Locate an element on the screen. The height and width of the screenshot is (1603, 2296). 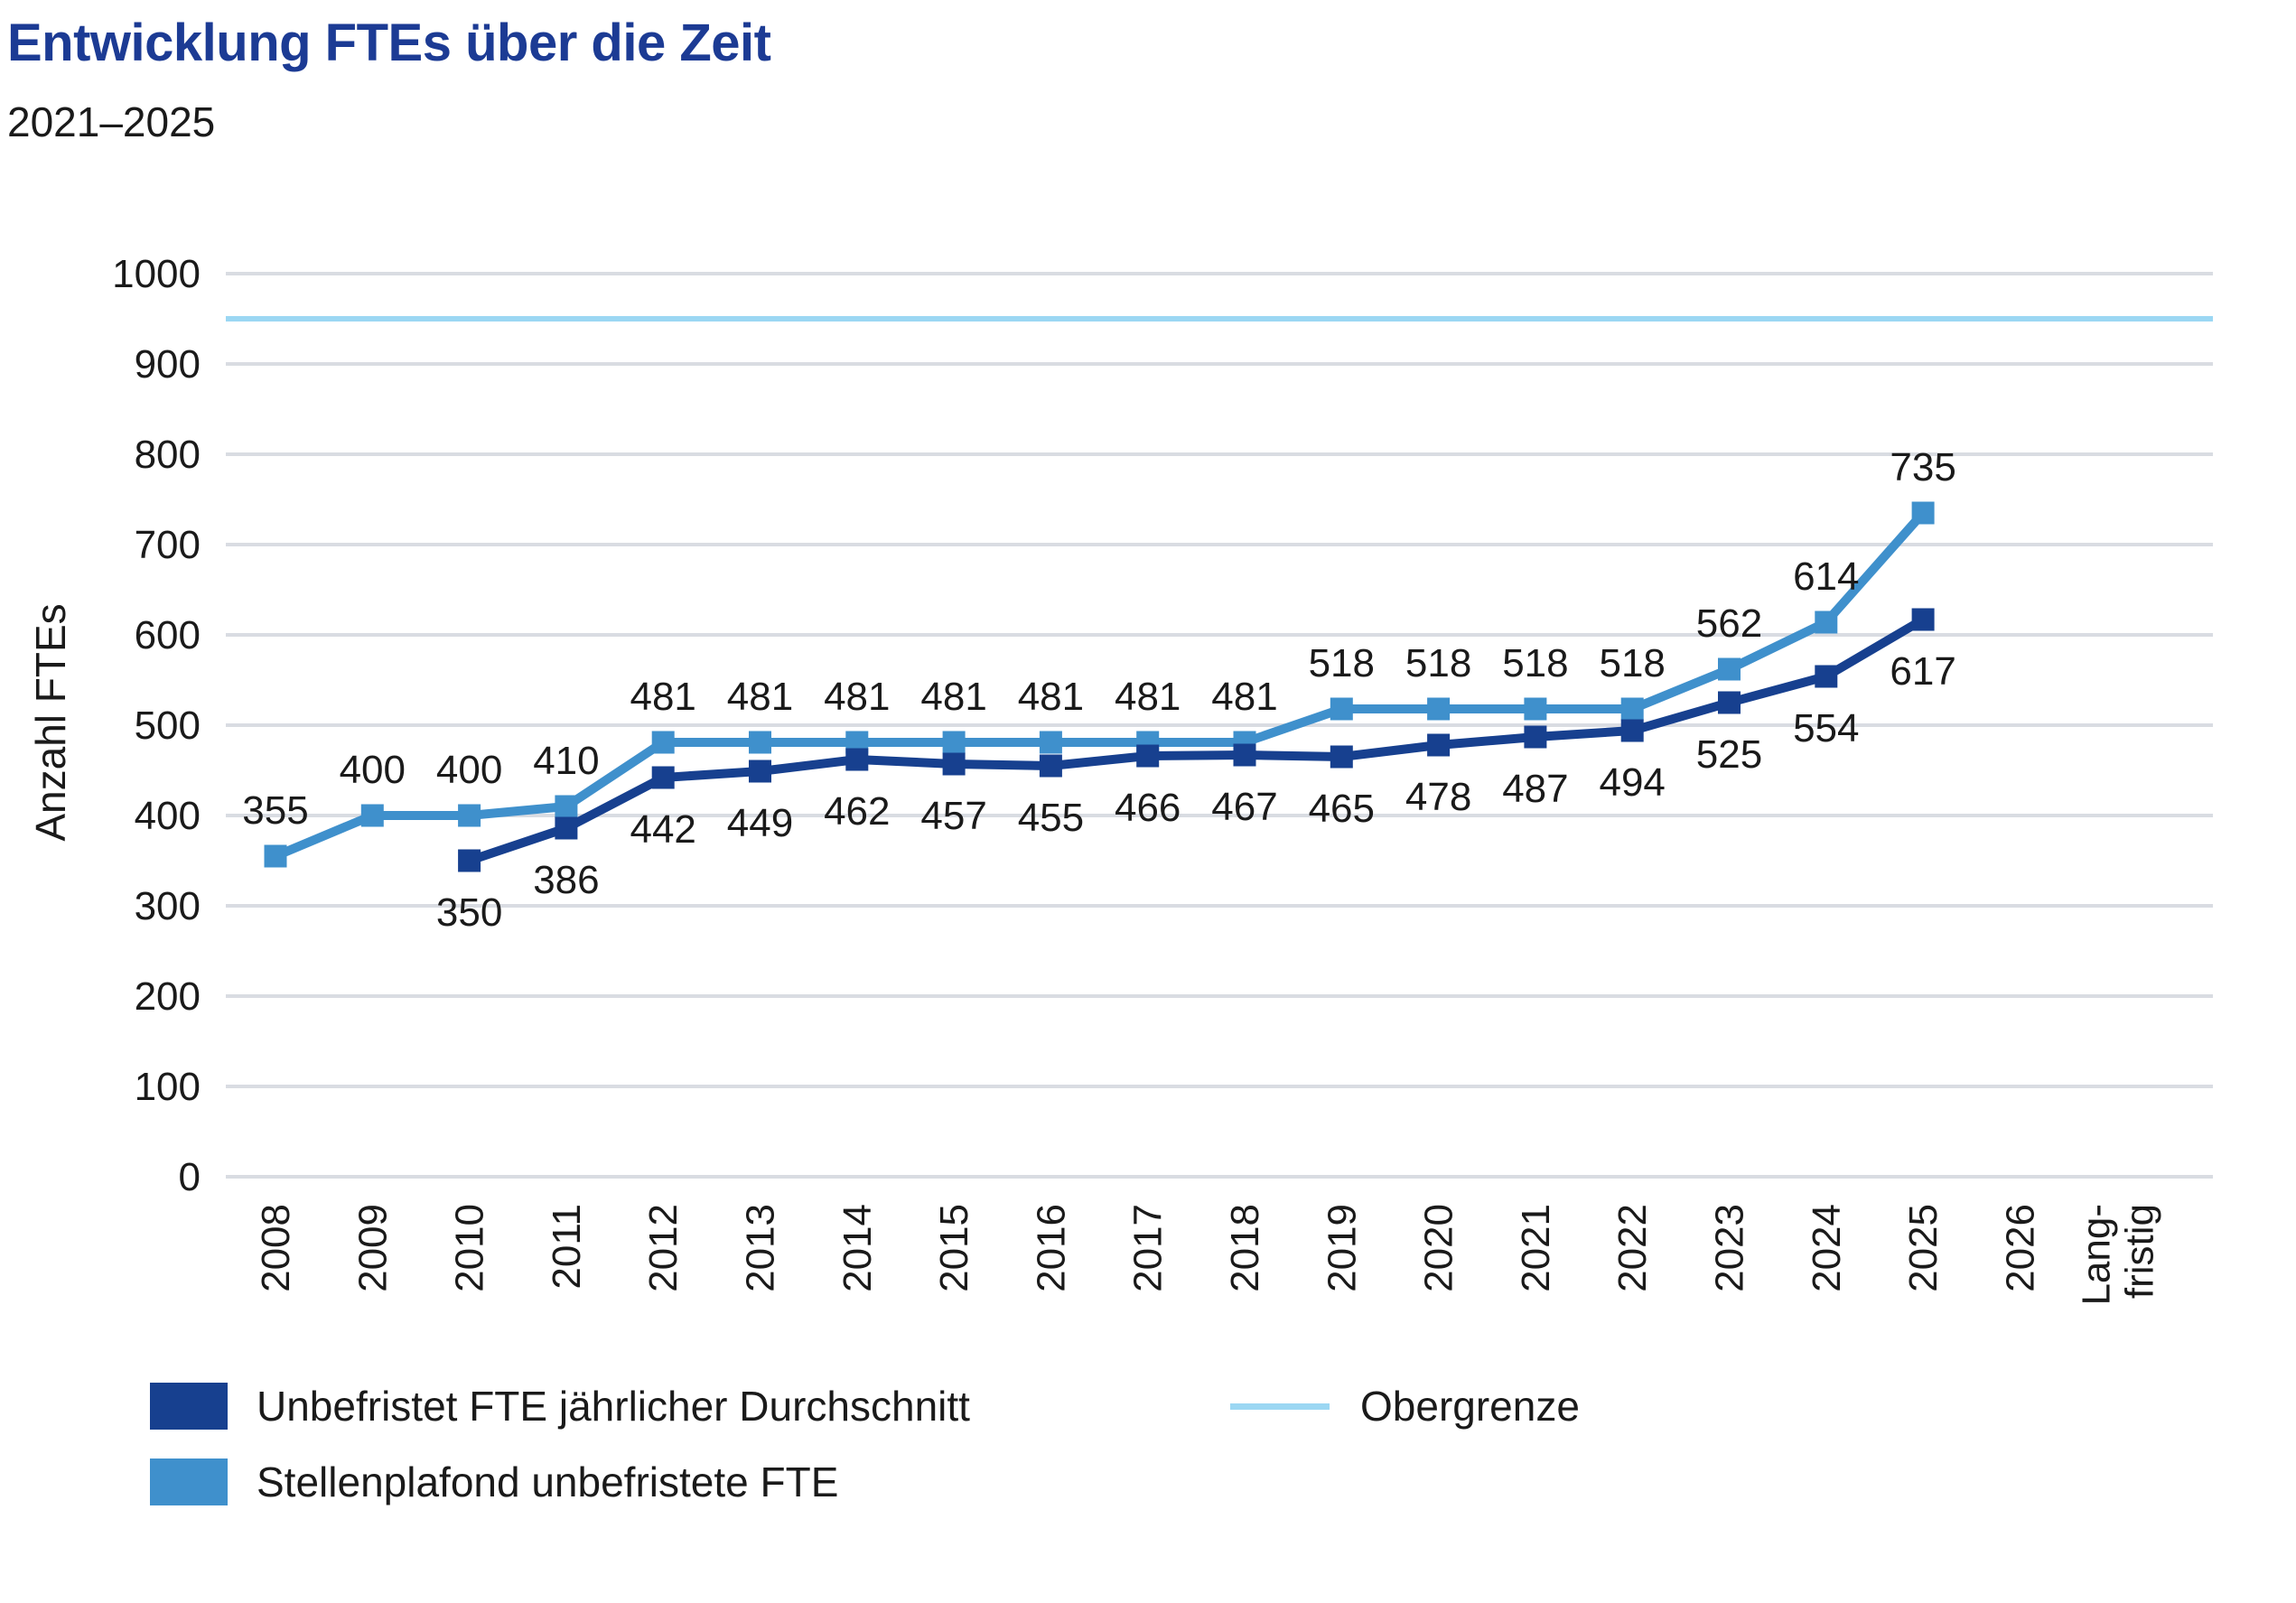
stellenplafond-swatch is located at coordinates (189, 1482).